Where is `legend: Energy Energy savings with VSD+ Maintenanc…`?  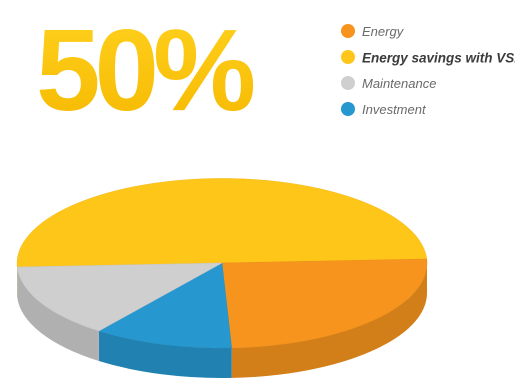 legend: Energy Energy savings with VSD+ Maintenanc… is located at coordinates (428, 70).